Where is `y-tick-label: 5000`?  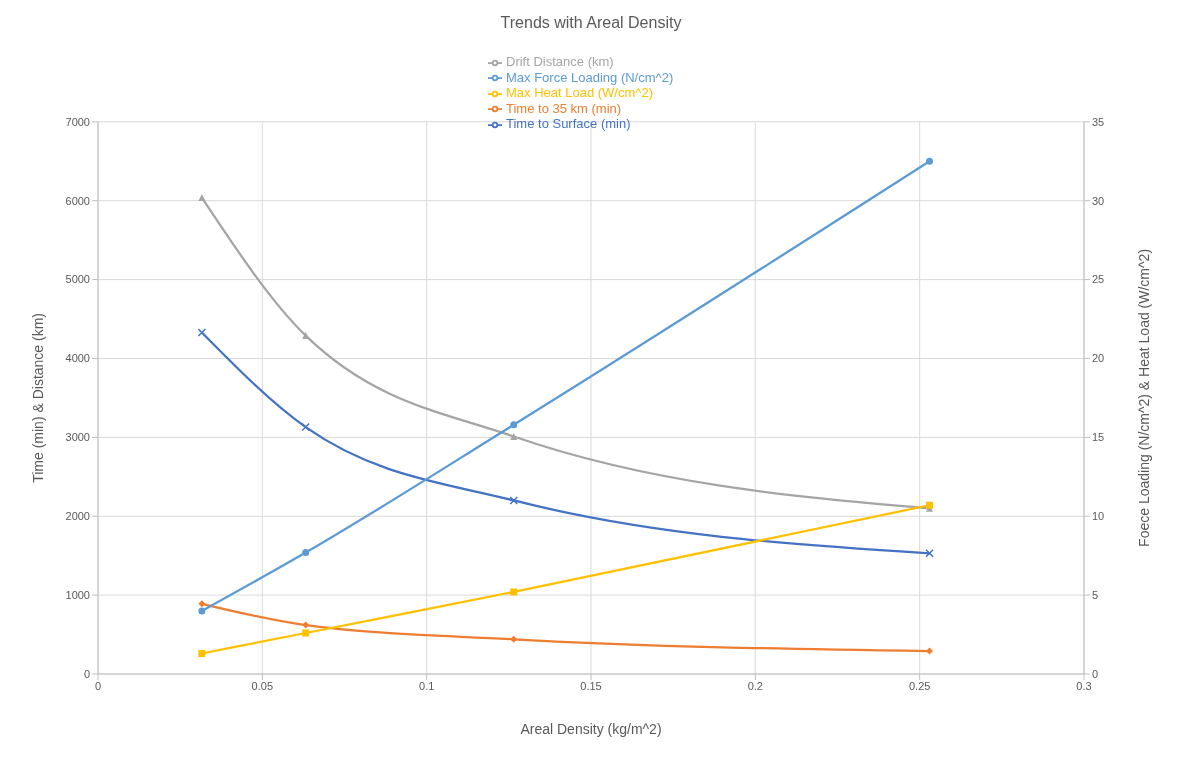 y-tick-label: 5000 is located at coordinates (77, 279).